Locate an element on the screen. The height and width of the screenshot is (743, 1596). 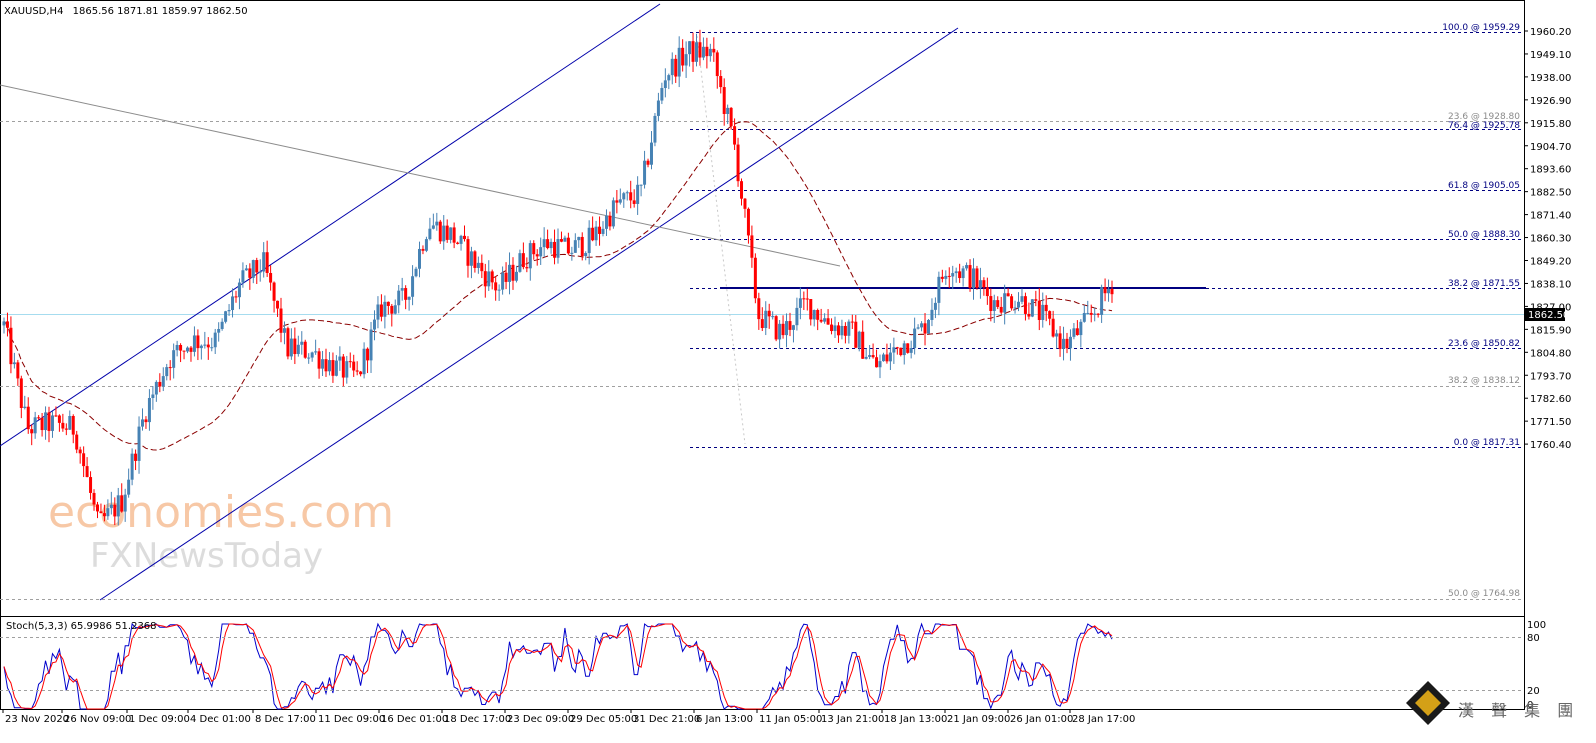
price-tick-label: 1793.70 is located at coordinates (1550, 376).